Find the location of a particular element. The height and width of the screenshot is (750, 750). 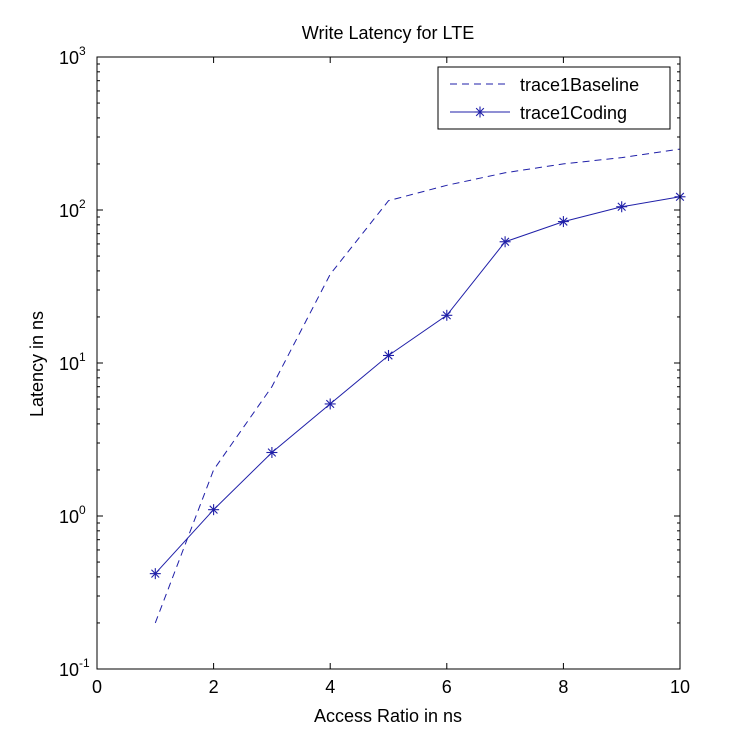

x-tick-label: 8 is located at coordinates (563, 687).